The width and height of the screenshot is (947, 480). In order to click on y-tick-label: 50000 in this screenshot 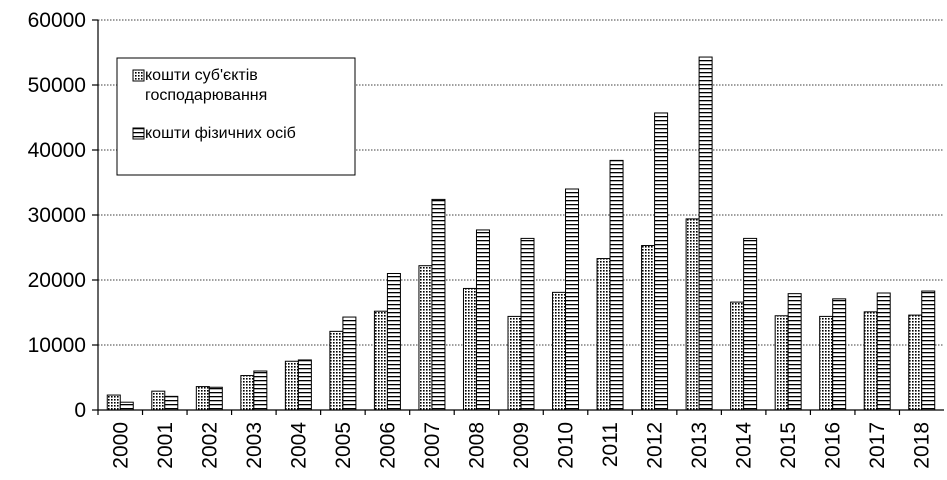, I will do `click(57, 85)`.